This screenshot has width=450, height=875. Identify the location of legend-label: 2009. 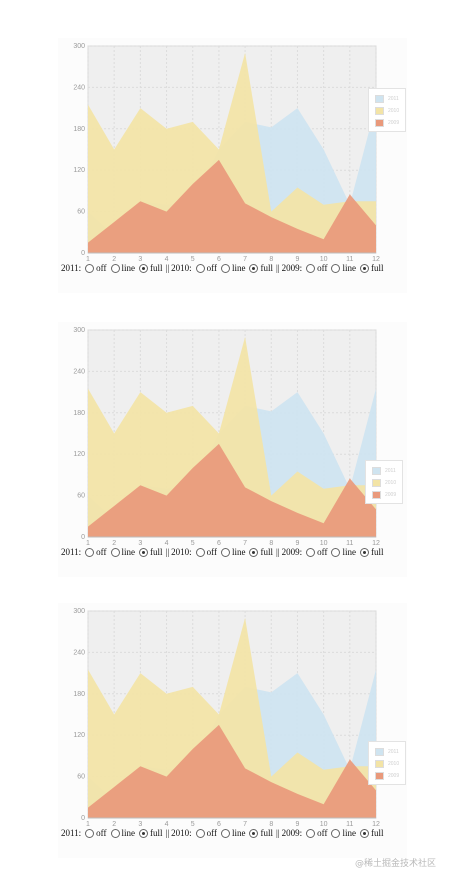
(391, 495).